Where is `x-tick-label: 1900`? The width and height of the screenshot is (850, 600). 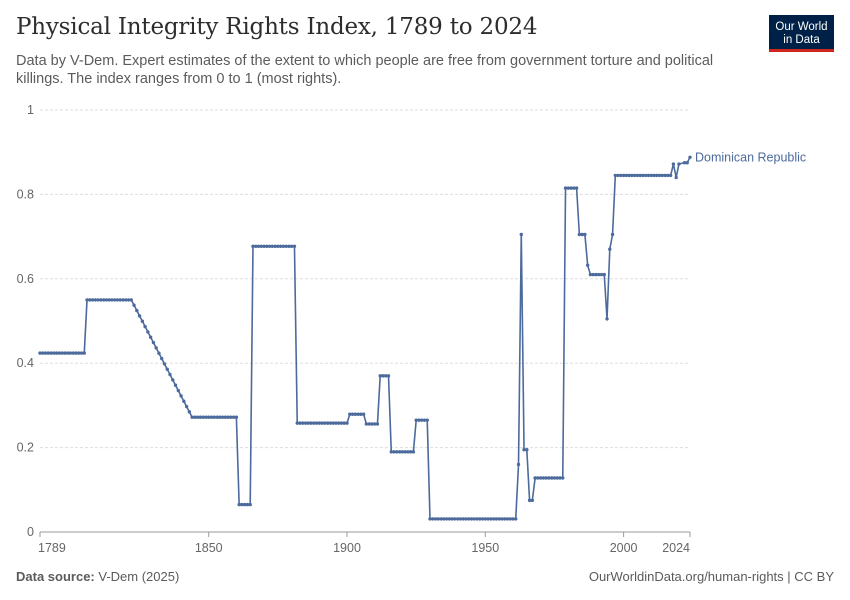 x-tick-label: 1900 is located at coordinates (347, 548).